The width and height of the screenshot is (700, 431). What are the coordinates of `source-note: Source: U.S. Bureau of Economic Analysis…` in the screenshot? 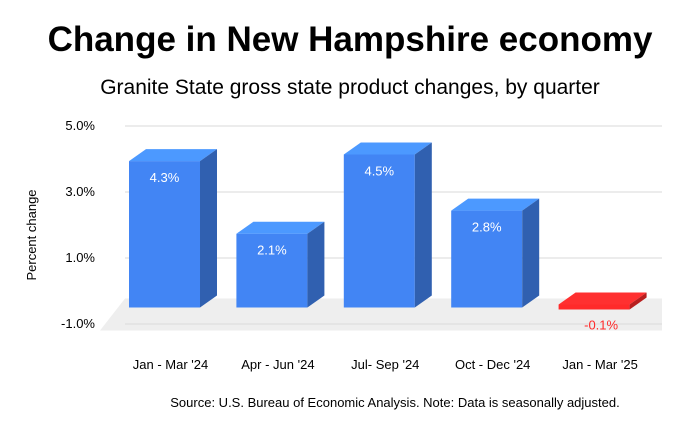 It's located at (395, 402).